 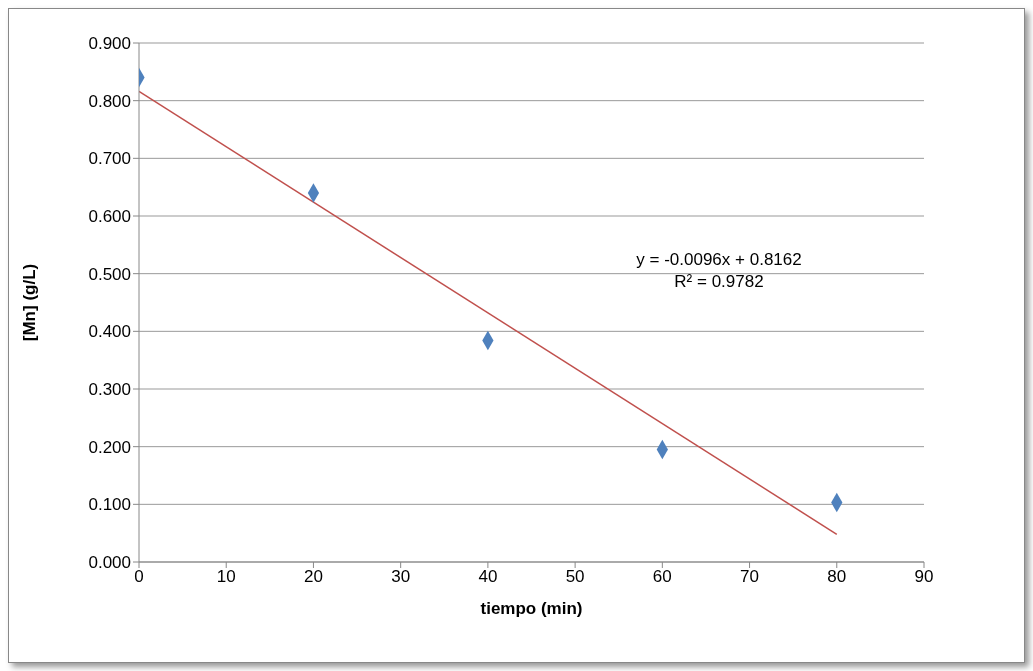 I want to click on x-axis-title: tiempo (min), so click(x=531, y=608).